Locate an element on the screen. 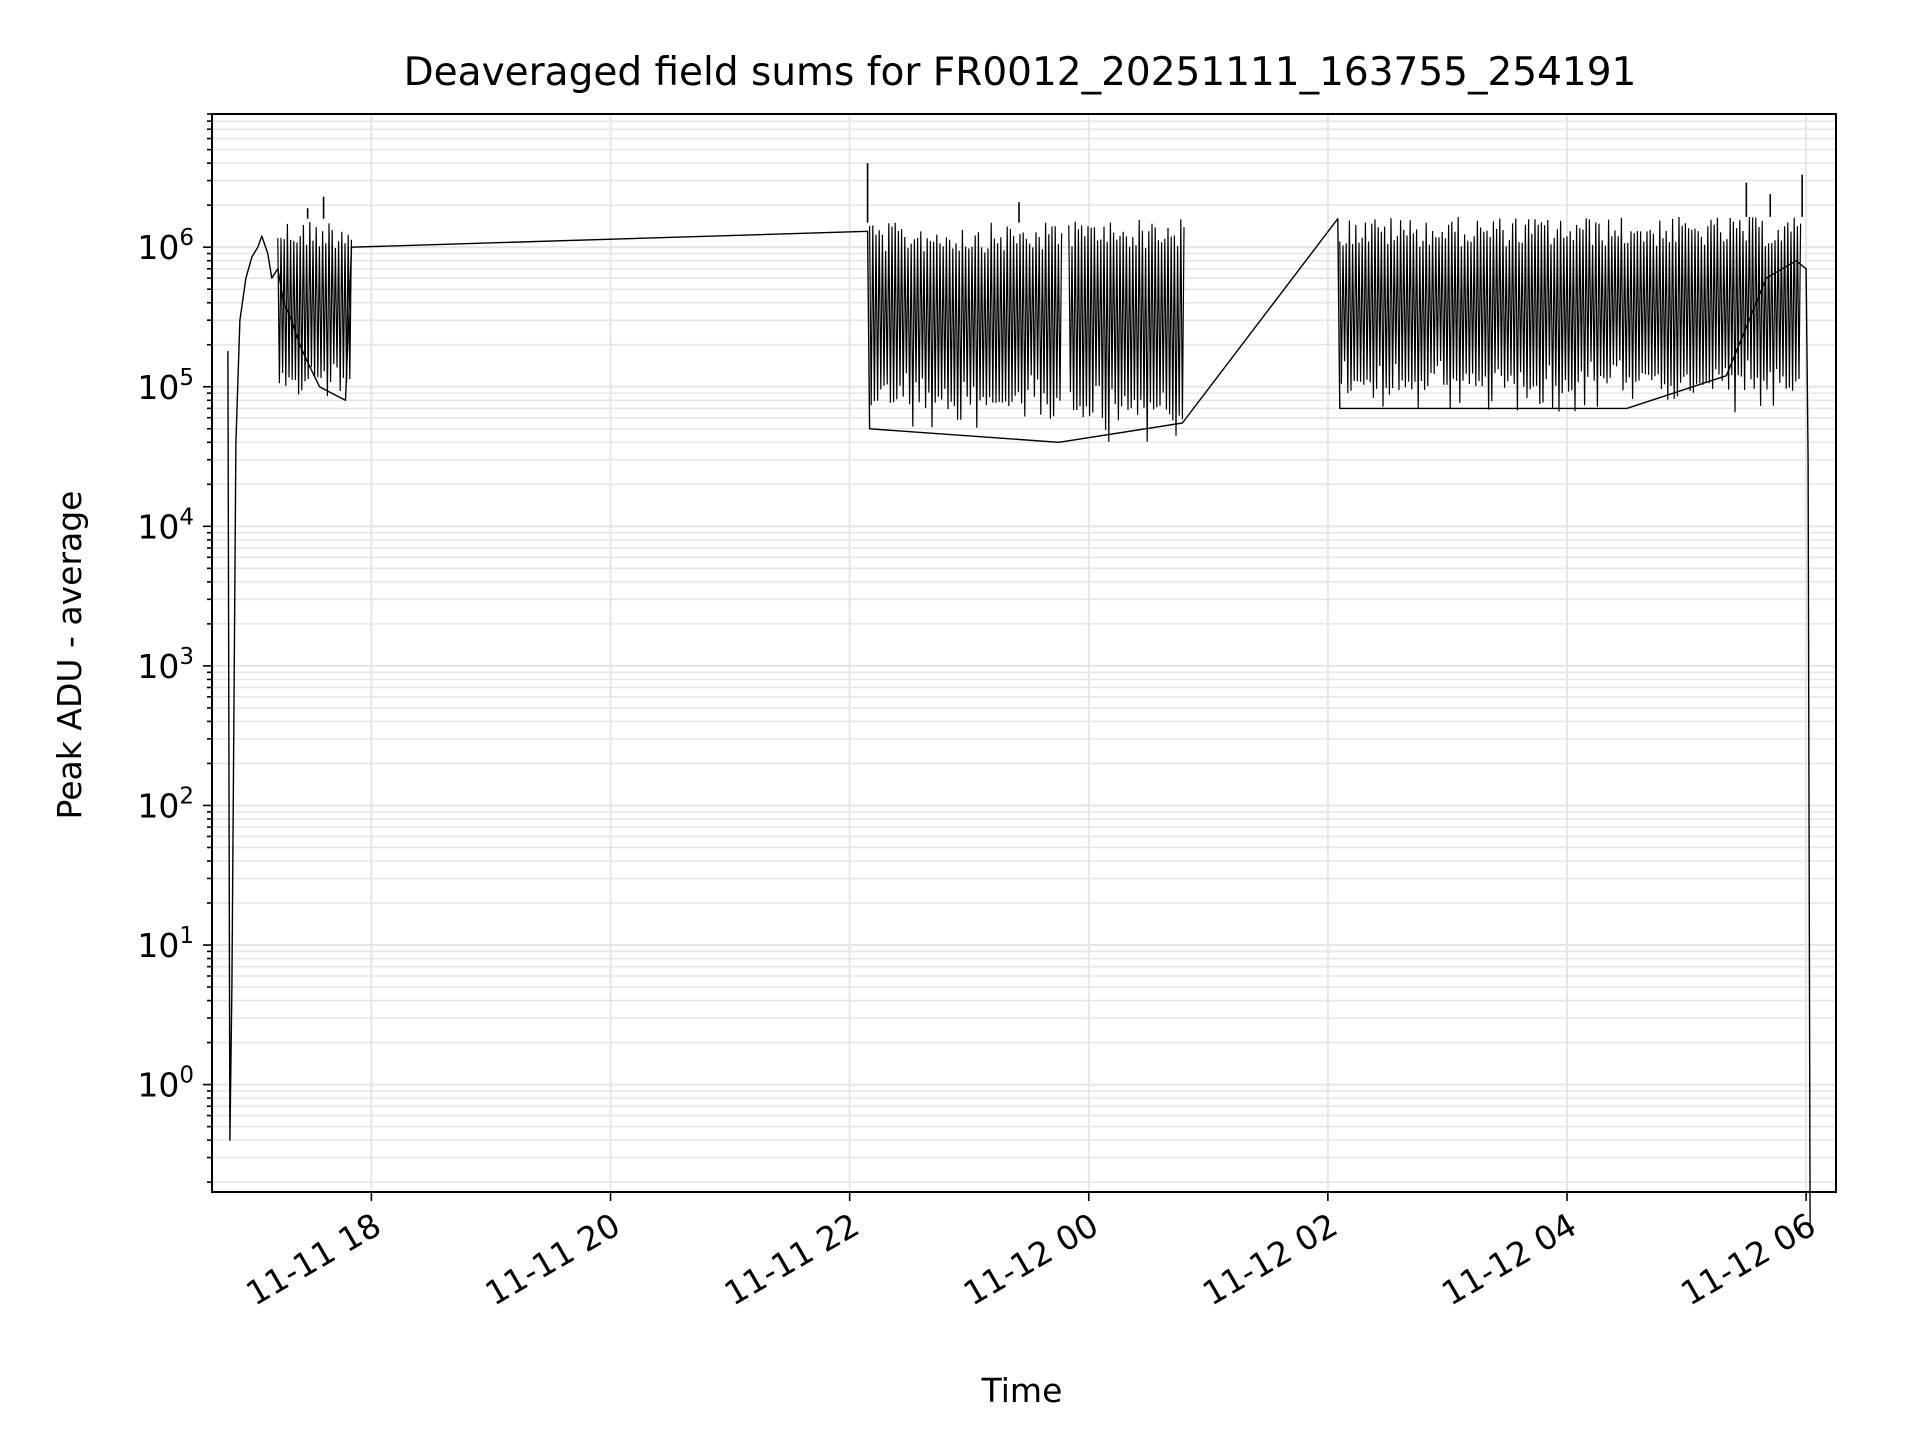 Image resolution: width=1920 pixels, height=1440 pixels. y-tick-label: 10¹ is located at coordinates (165, 944).